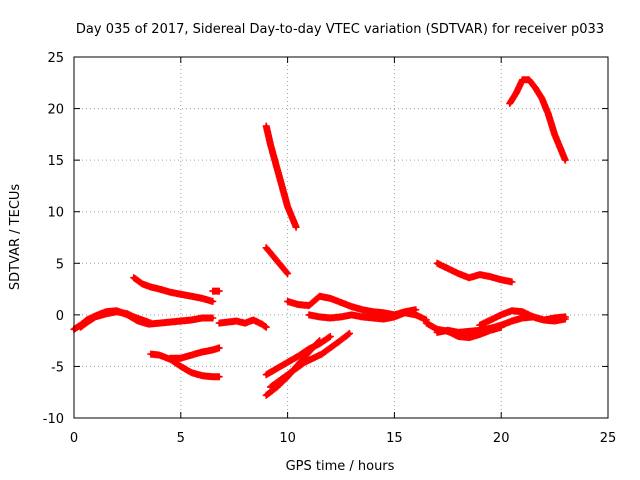 This screenshot has width=640, height=480. I want to click on x-axis-title: GPS time / hours, so click(340, 466).